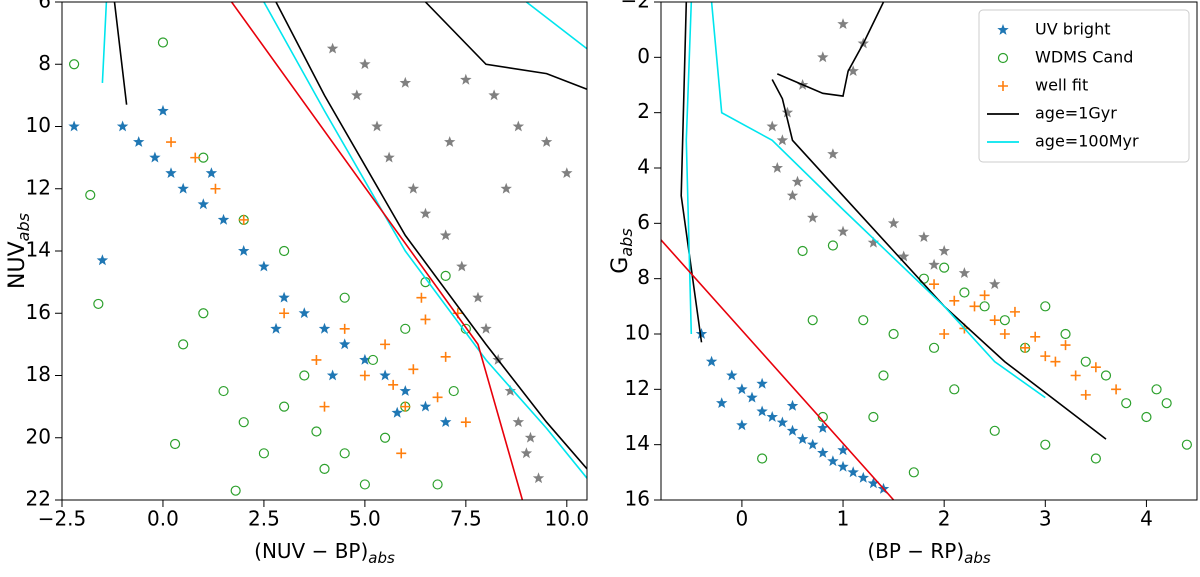 The width and height of the screenshot is (1200, 577). I want to click on legend-label: UV bright, so click(1073, 29).